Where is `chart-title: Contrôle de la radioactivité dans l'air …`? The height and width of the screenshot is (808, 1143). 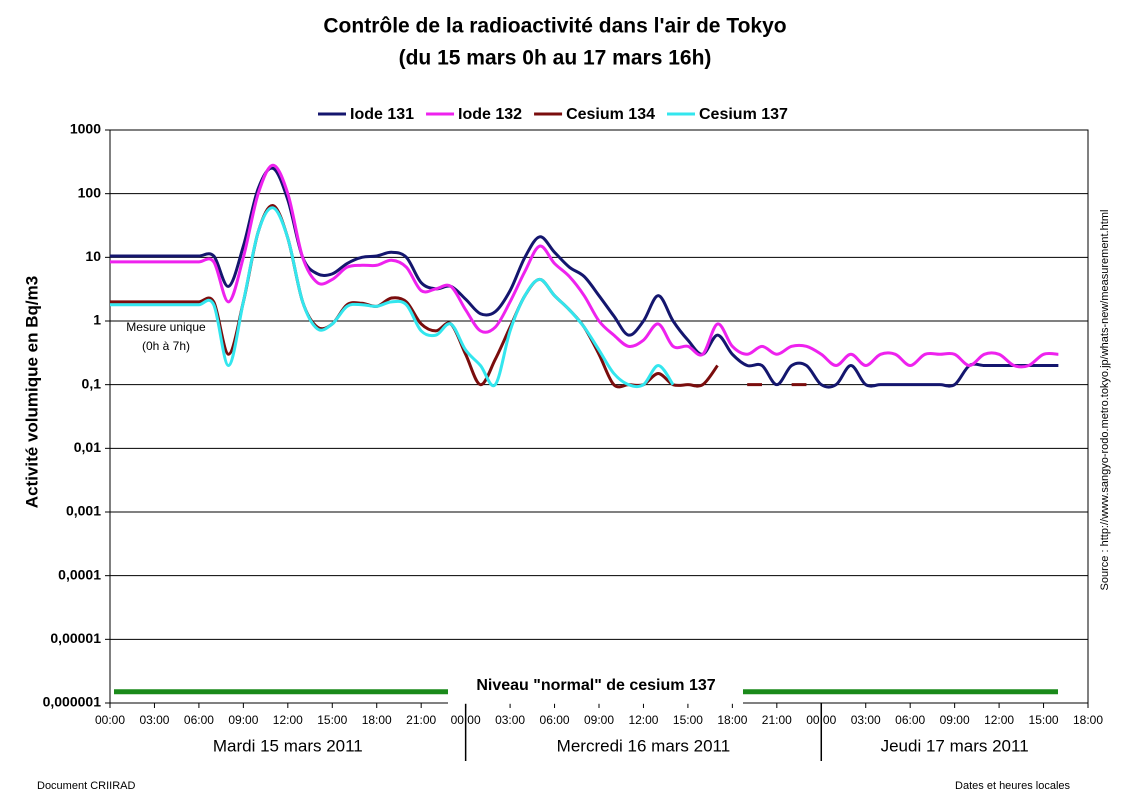
chart-title: Contrôle de la radioactivité dans l'air … is located at coordinates (554, 26).